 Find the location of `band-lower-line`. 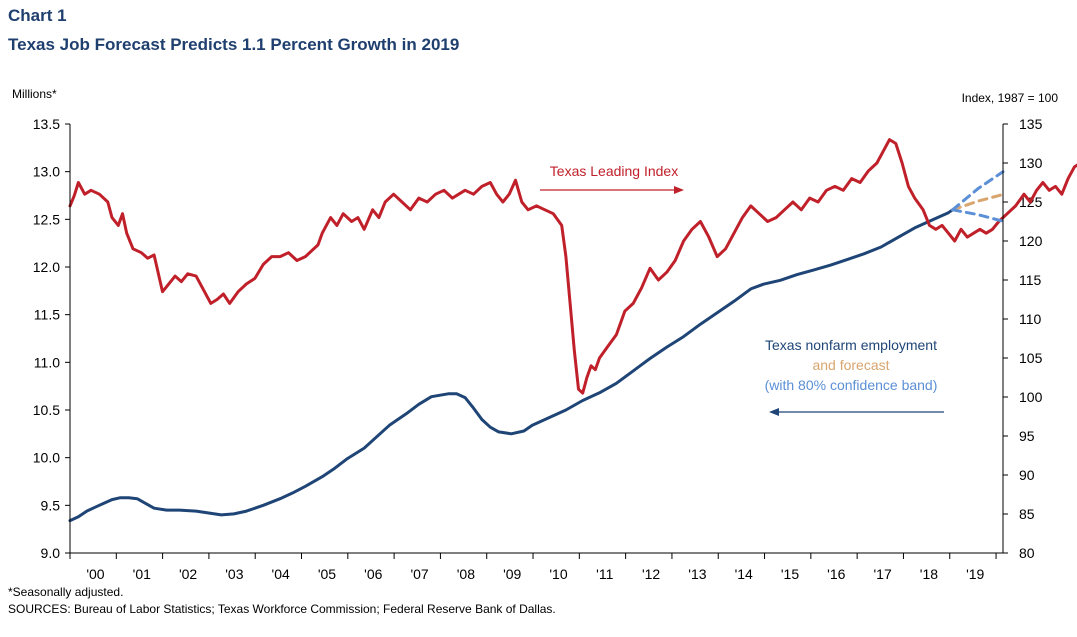

band-lower-line is located at coordinates (978, 215).